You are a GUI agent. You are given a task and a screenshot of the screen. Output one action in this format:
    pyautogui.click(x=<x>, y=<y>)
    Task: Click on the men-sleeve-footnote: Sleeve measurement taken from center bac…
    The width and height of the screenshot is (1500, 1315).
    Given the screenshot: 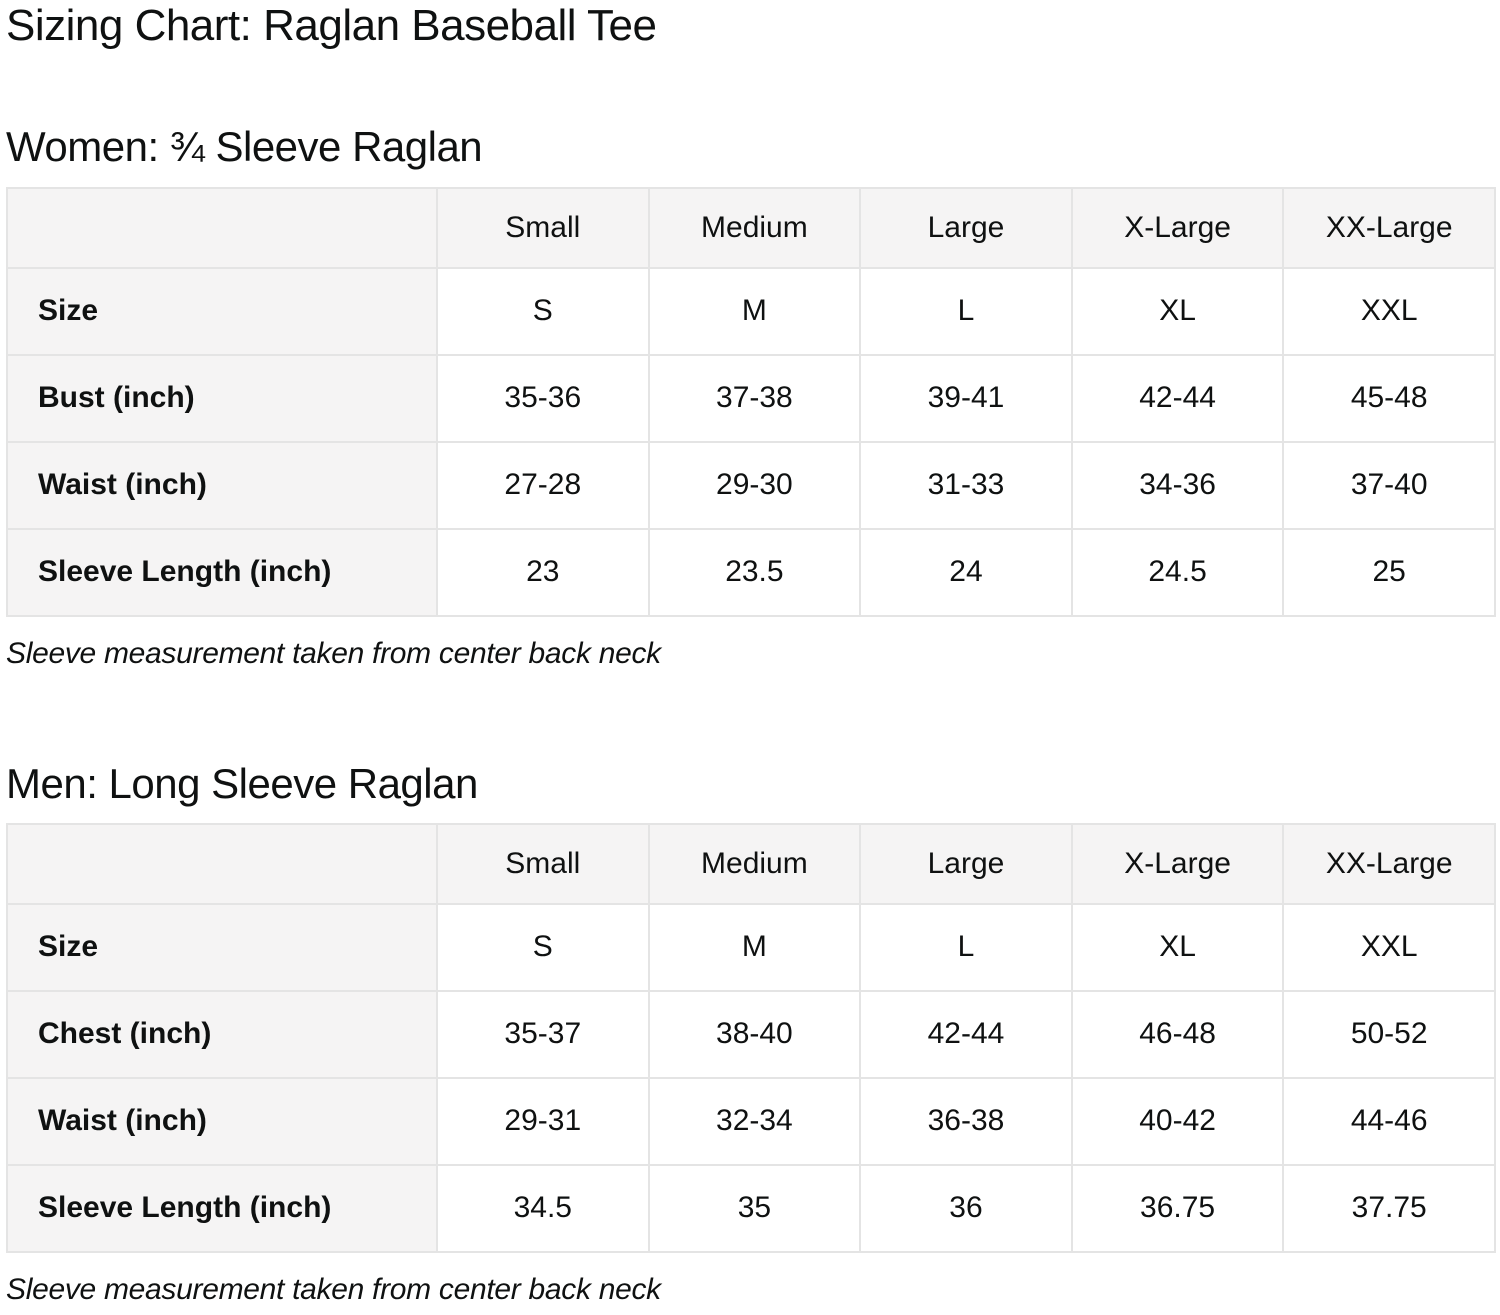 What is the action you would take?
    pyautogui.click(x=333, y=1289)
    